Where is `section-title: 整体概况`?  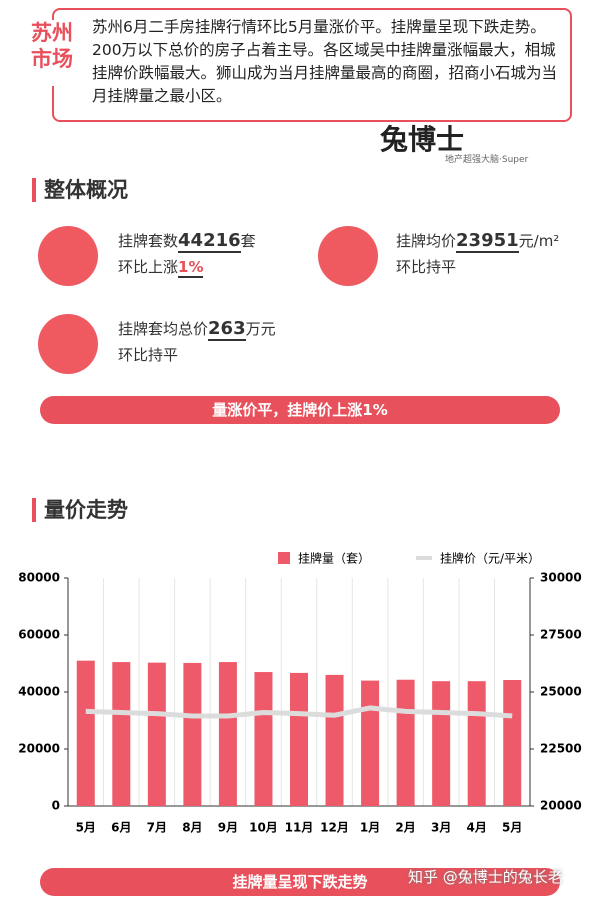
section-title: 整体概况 is located at coordinates (80, 190).